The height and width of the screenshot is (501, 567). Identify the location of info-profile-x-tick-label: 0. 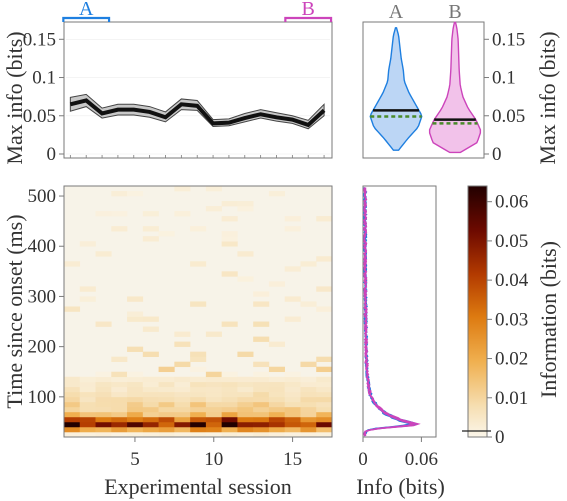
(363, 459).